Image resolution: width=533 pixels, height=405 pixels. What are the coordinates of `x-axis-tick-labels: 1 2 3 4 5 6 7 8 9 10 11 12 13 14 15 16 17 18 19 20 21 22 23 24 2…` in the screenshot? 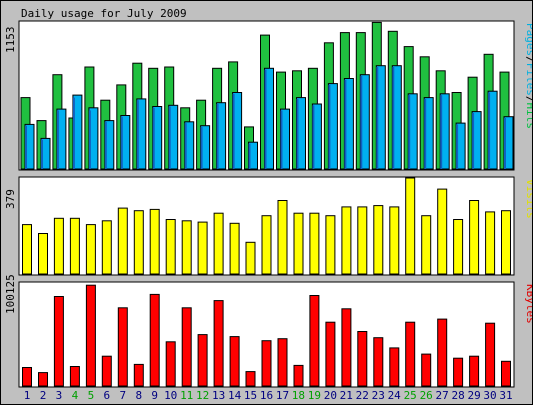 It's located at (268, 395).